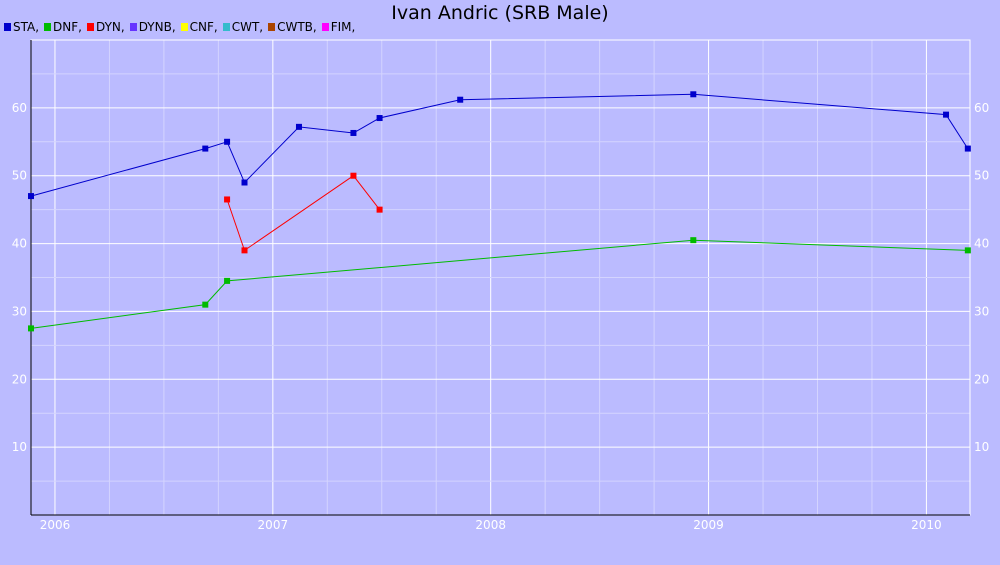 The width and height of the screenshot is (1000, 565). What do you see at coordinates (981, 176) in the screenshot?
I see `y-tick-label-right: 50` at bounding box center [981, 176].